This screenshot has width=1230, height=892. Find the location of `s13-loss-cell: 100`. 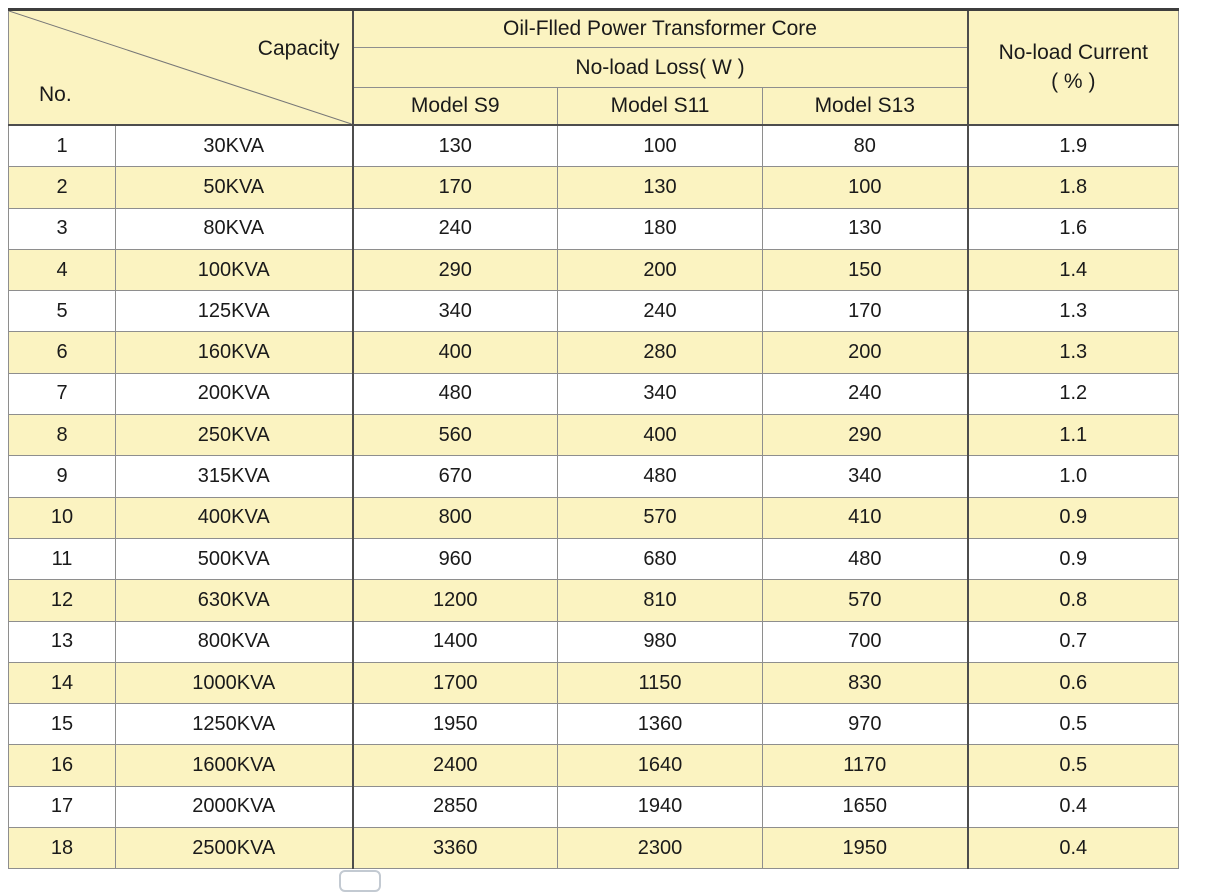

s13-loss-cell: 100 is located at coordinates (865, 187).